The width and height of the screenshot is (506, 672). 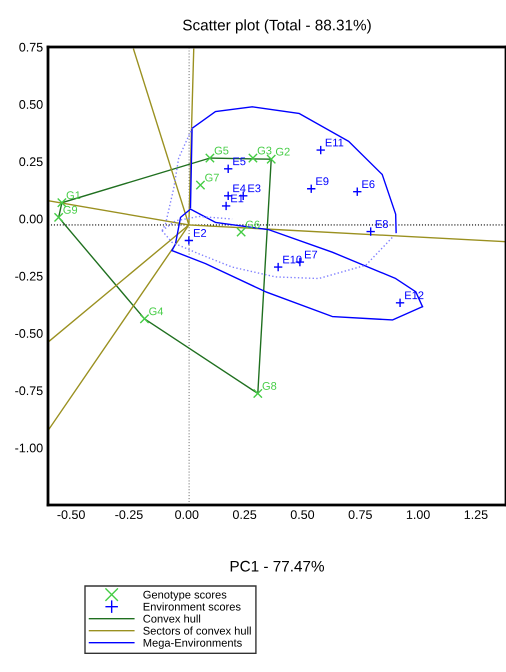 What do you see at coordinates (311, 254) in the screenshot?
I see `data-label: E7` at bounding box center [311, 254].